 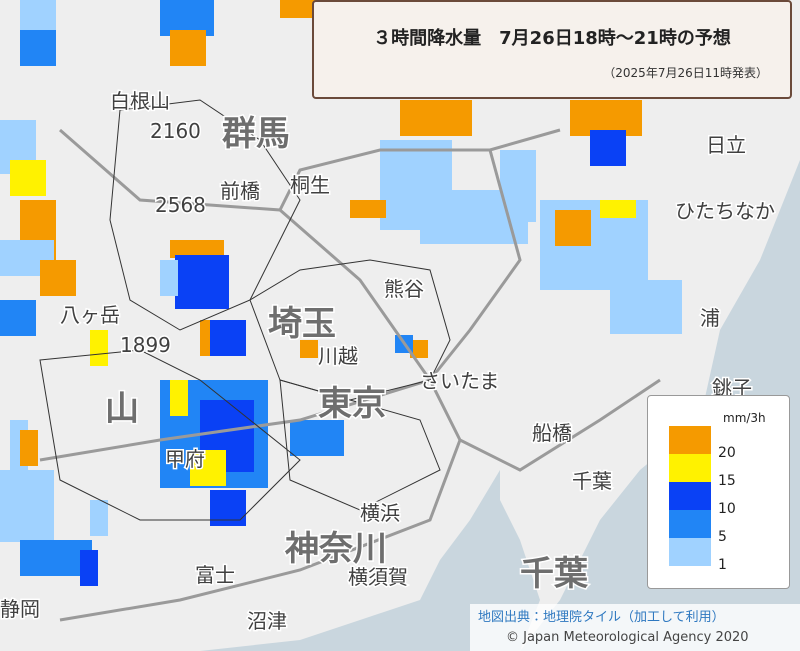 I want to click on legend-label: 20, so click(x=727, y=453).